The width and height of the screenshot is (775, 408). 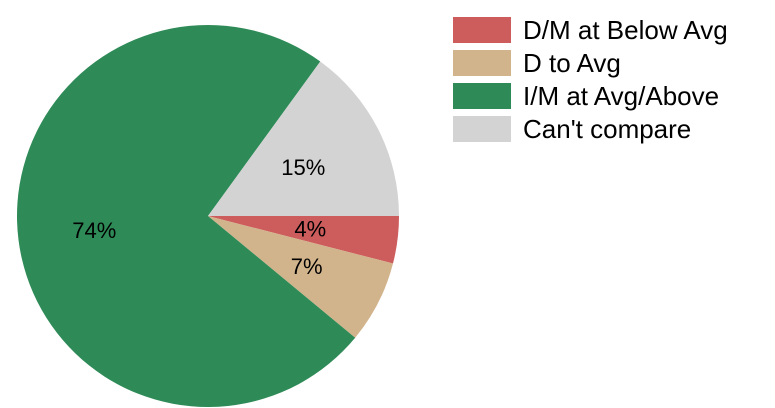 I want to click on slice-label-can-t-compare: 15%, so click(x=303, y=167).